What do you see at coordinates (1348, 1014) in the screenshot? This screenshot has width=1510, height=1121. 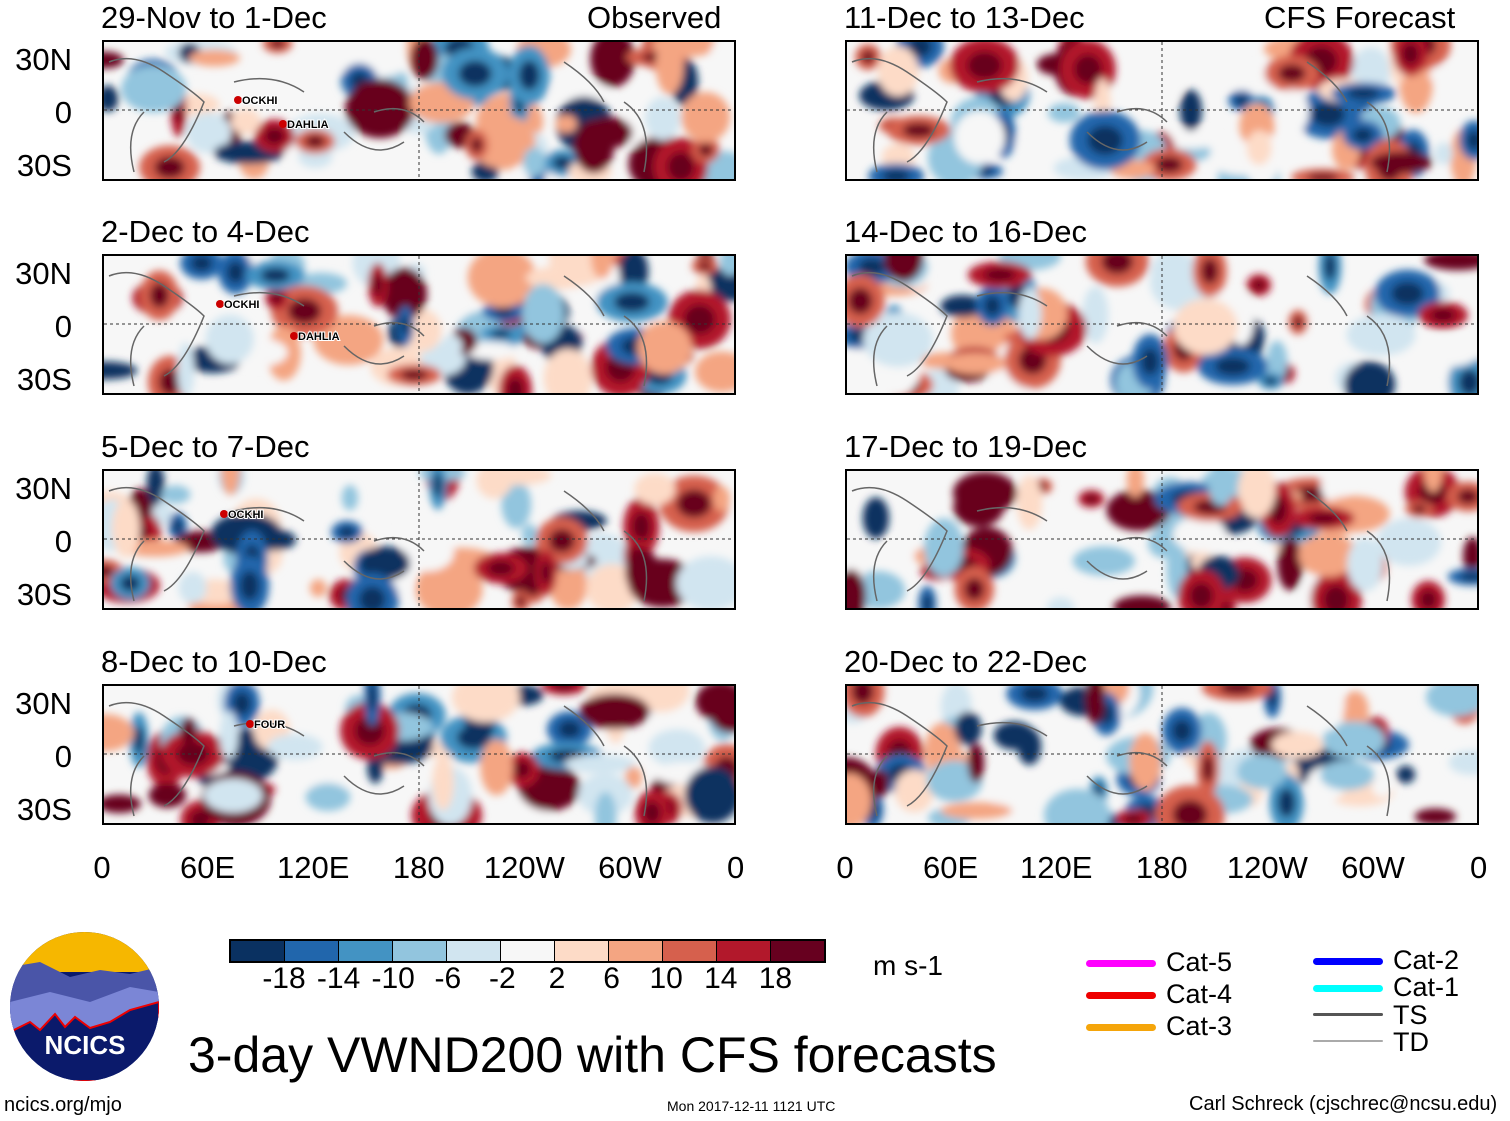 I see `legend-line-ts` at bounding box center [1348, 1014].